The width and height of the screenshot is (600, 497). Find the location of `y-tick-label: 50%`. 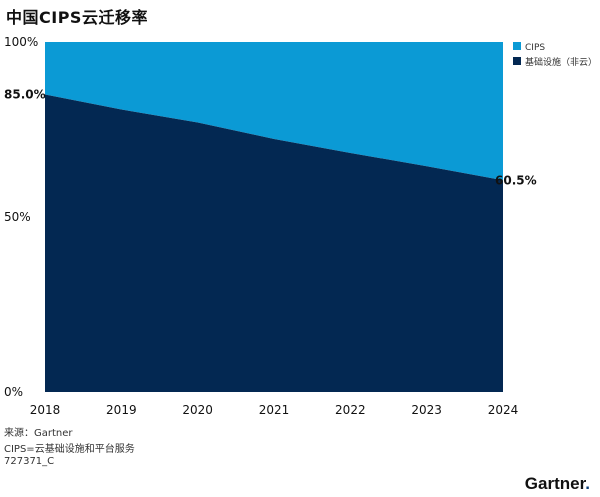

y-tick-label: 50% is located at coordinates (17, 217).